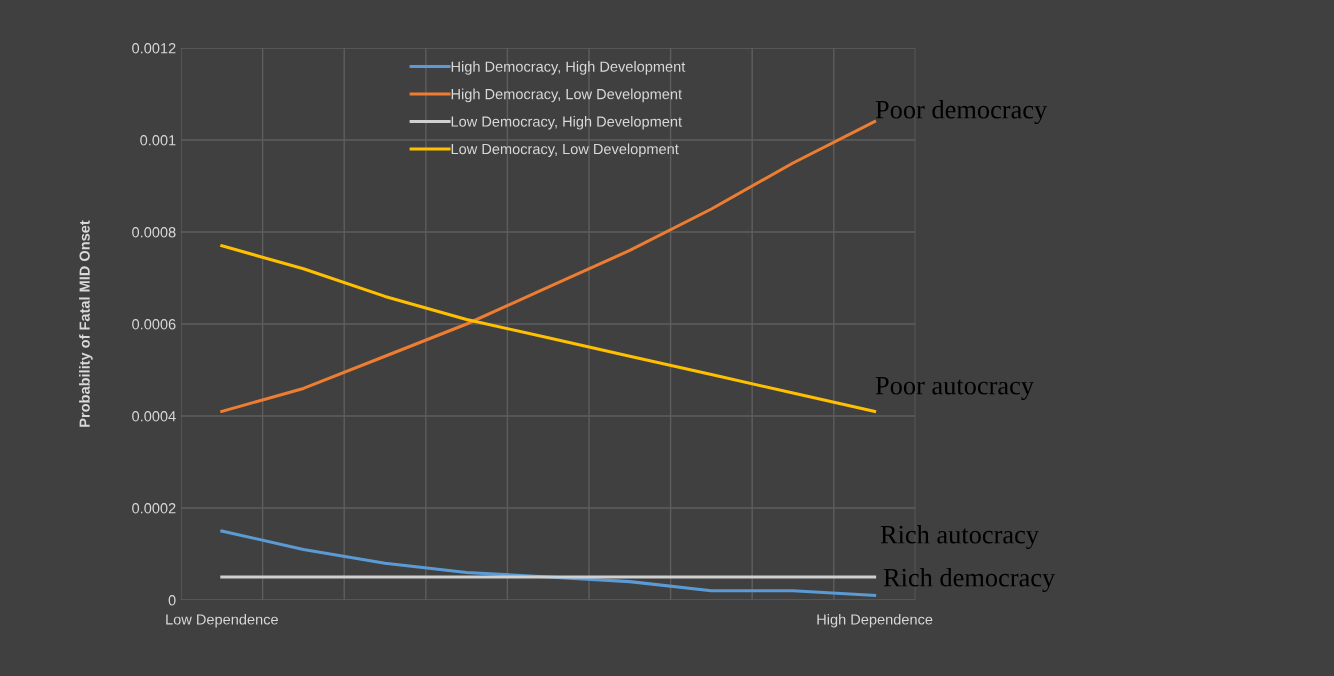  Describe the element at coordinates (172, 600) in the screenshot. I see `y-tick-label: 0` at that location.